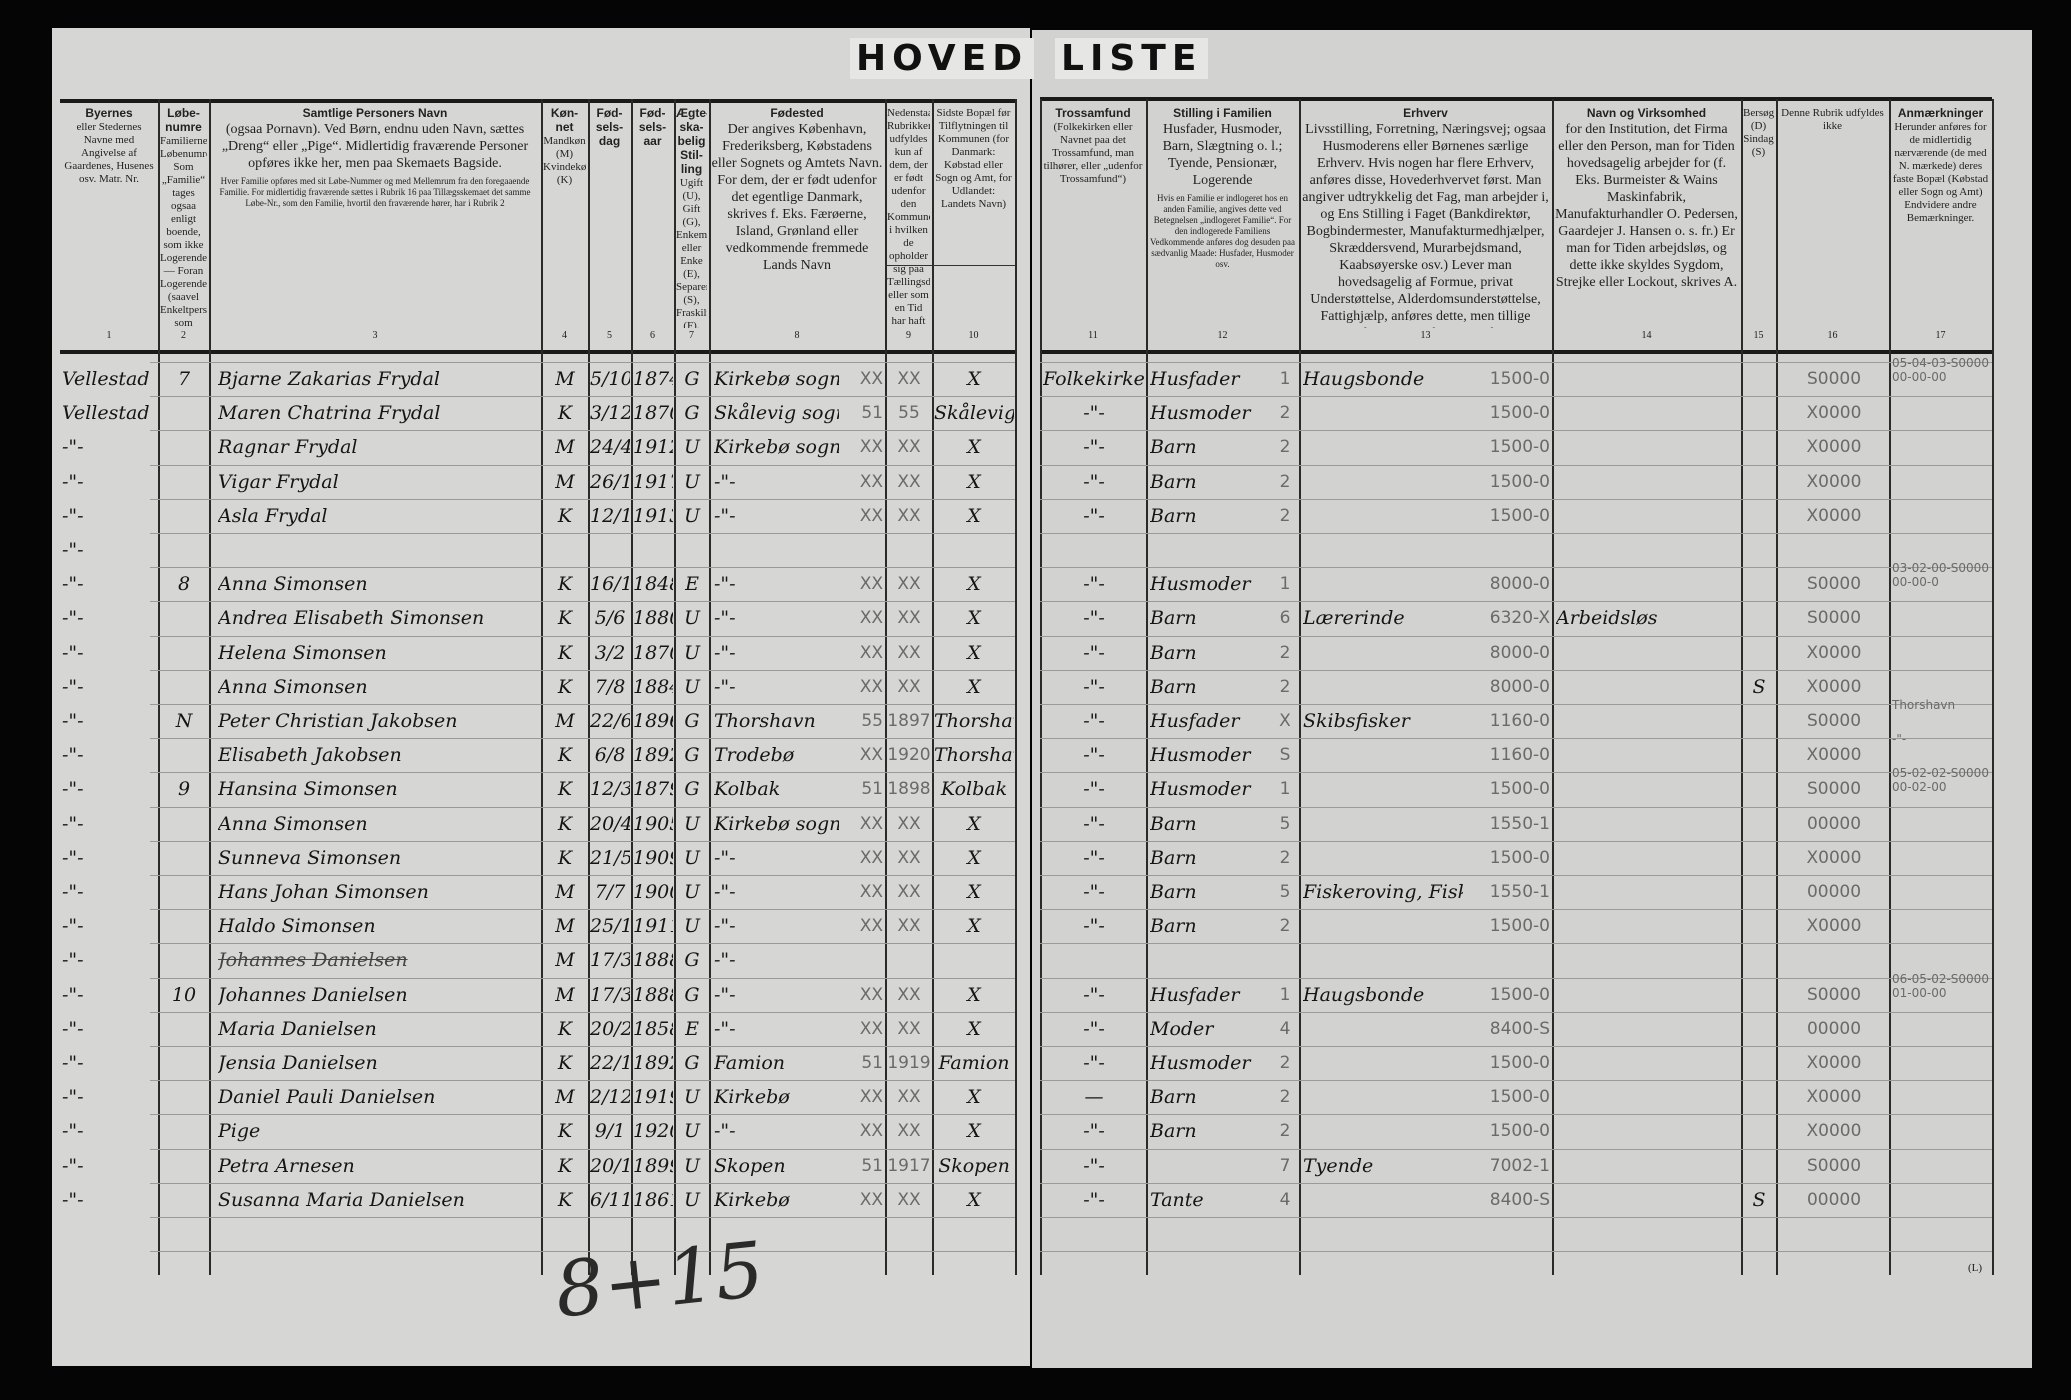 Image resolution: width=2071 pixels, height=1400 pixels. I want to click on cell-name: Anna Simonsen, so click(293, 824).